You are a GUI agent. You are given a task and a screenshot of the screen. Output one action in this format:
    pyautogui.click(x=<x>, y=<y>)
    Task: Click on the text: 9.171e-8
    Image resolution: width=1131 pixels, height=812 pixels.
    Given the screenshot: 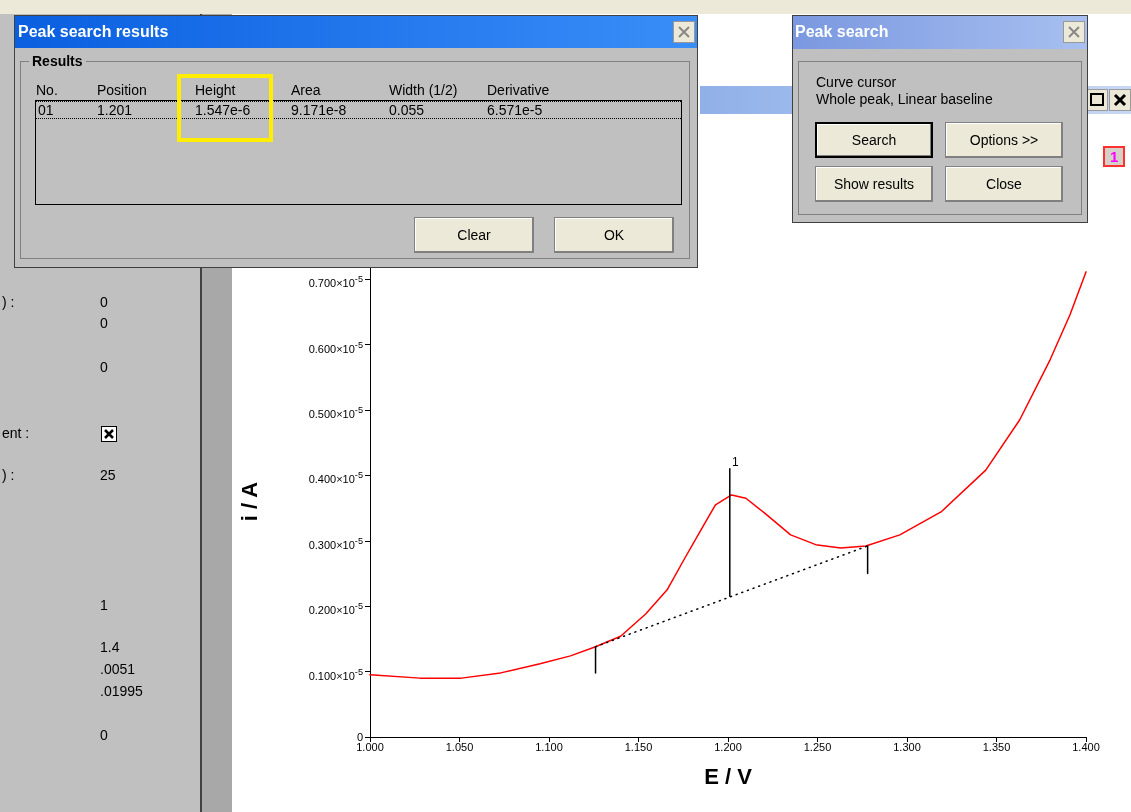 What is the action you would take?
    pyautogui.click(x=319, y=110)
    